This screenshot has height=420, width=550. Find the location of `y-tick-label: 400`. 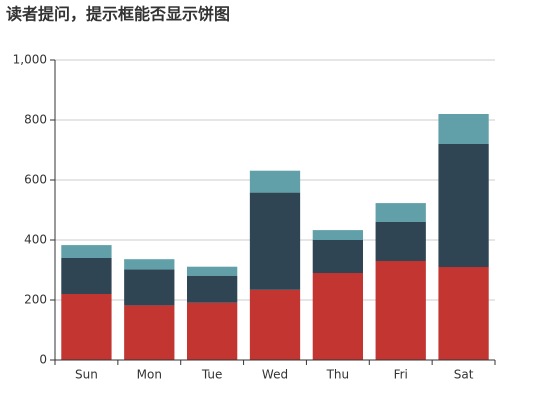

y-tick-label: 400 is located at coordinates (35, 240).